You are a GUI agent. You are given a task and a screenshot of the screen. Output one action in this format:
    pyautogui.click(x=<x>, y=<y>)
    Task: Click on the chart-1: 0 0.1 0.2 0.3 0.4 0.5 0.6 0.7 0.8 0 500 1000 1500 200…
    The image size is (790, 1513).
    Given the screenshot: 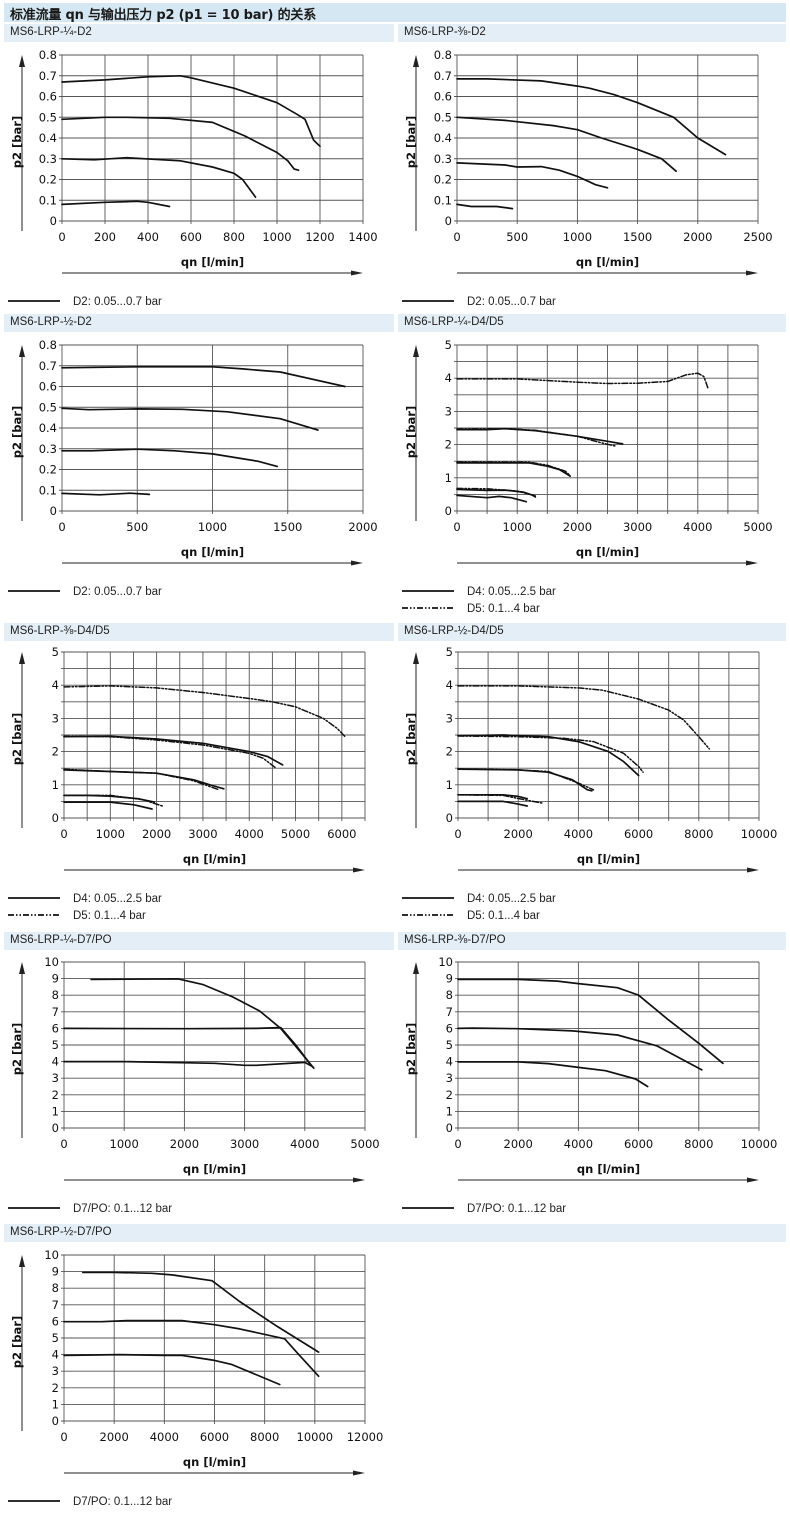 What is the action you would take?
    pyautogui.click(x=587, y=178)
    